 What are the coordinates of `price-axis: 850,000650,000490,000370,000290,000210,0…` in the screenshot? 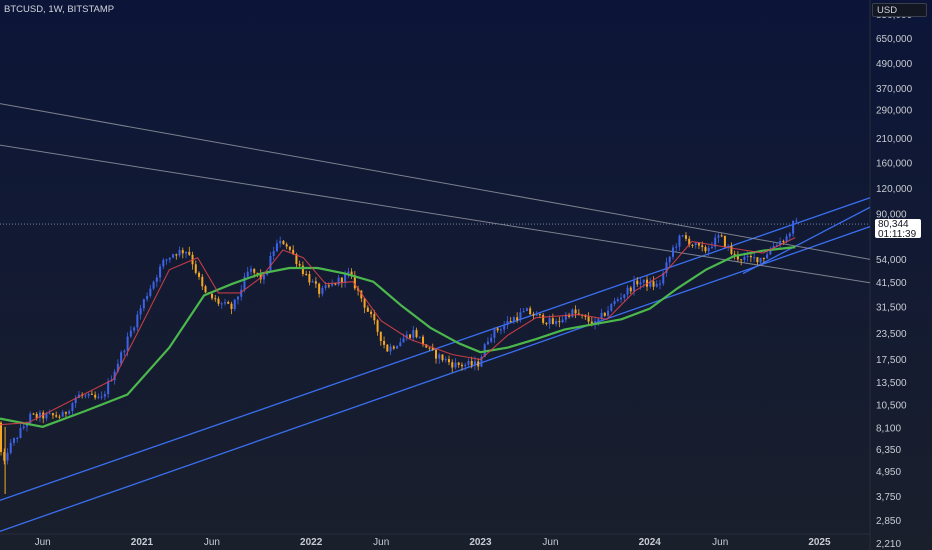 It's located at (894, 280).